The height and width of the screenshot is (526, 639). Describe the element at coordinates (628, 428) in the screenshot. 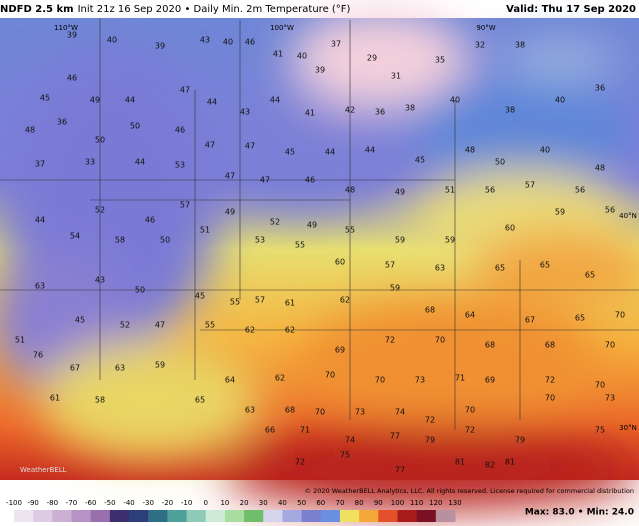

I see `grid-label: 30°N` at that location.